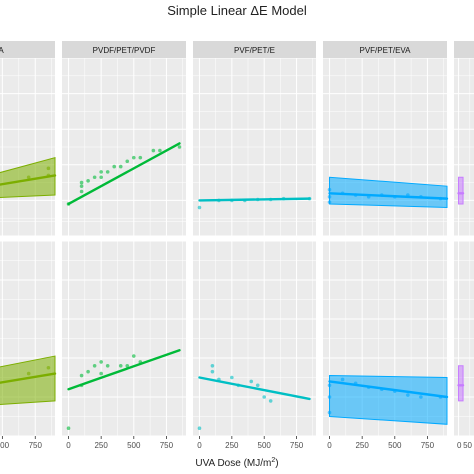 This screenshot has width=474, height=474. Describe the element at coordinates (273, 460) in the screenshot. I see `x-axis-label-superscript: 2` at that location.